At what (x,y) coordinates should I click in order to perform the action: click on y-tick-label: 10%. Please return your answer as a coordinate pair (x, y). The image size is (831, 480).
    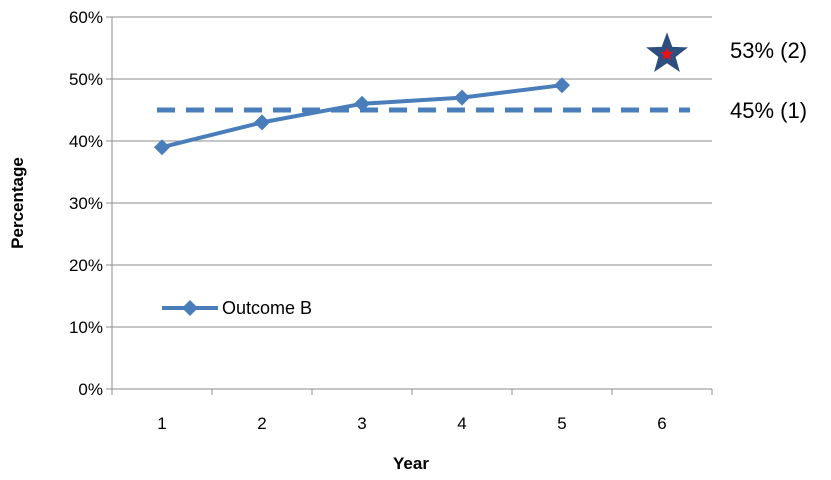
    Looking at the image, I should click on (86, 327).